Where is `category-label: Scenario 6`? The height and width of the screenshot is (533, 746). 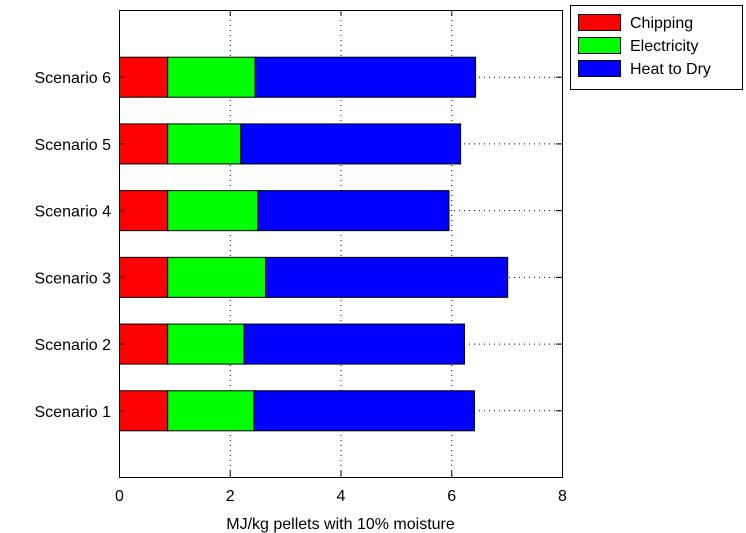 category-label: Scenario 6 is located at coordinates (73, 78).